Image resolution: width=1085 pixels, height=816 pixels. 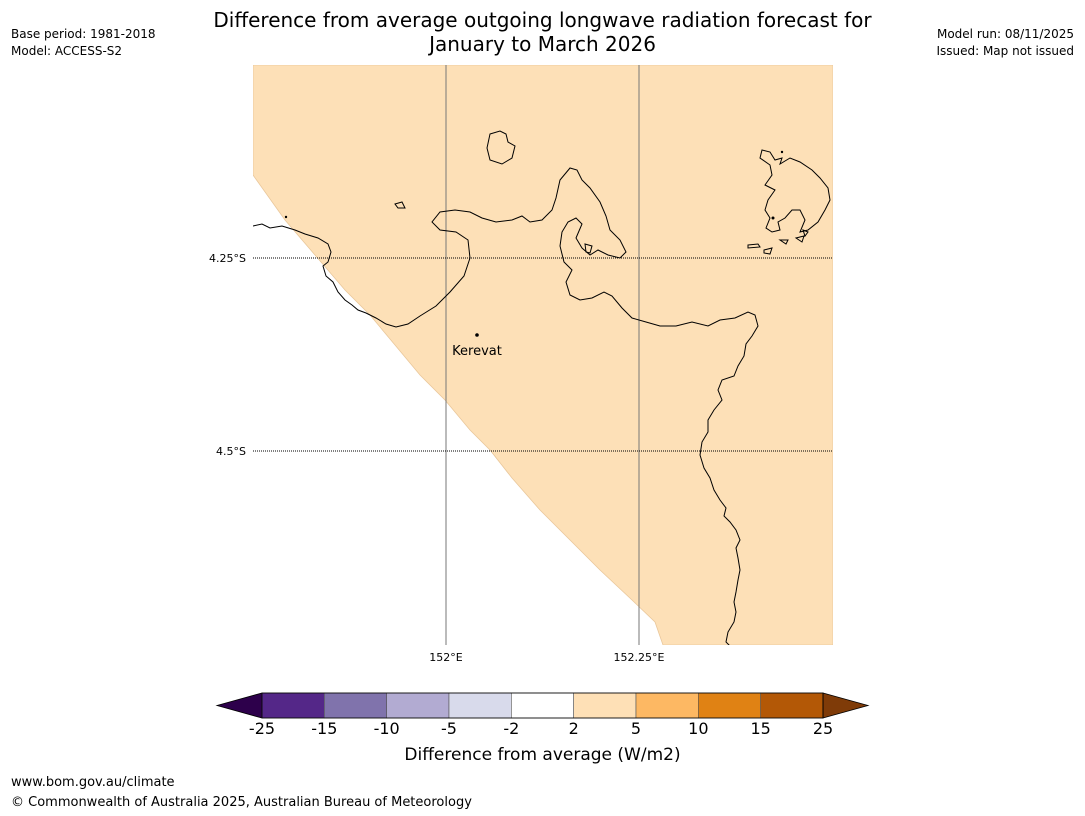 I want to click on colorbar-tick-label: -2, so click(x=511, y=728).